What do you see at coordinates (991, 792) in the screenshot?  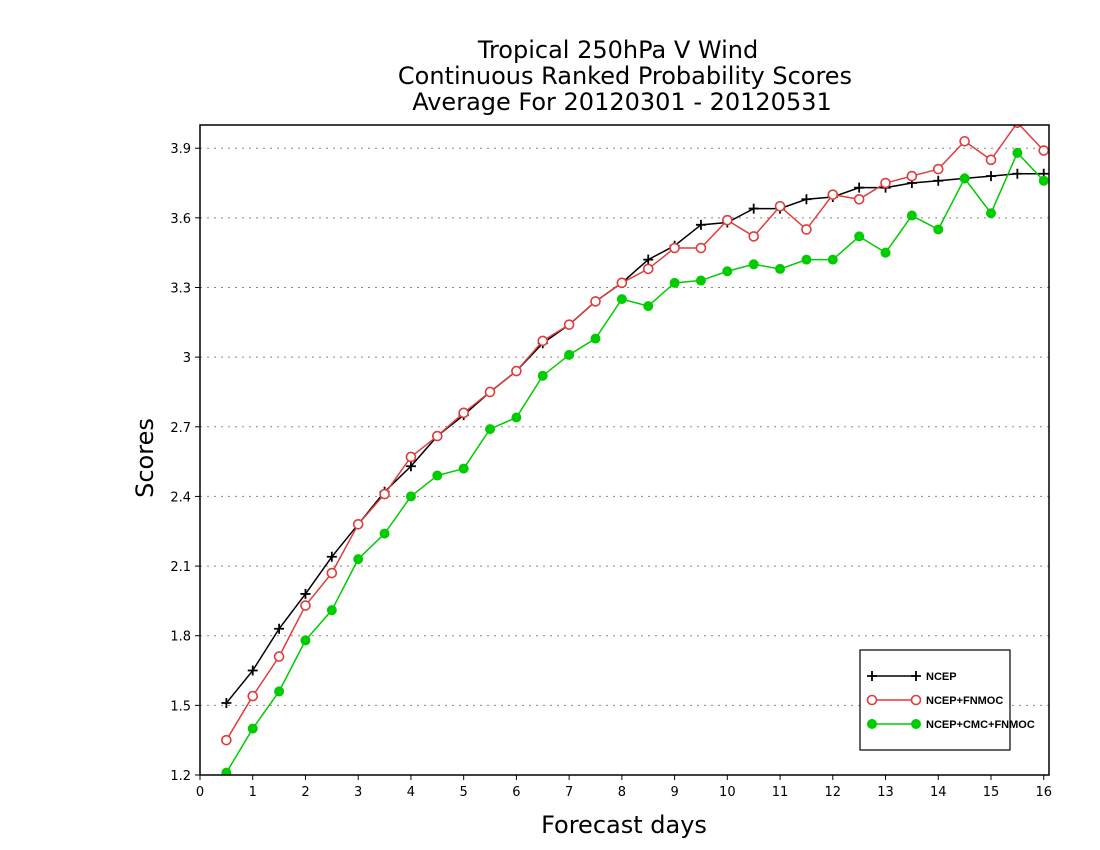 I see `x-tick-label: 15` at bounding box center [991, 792].